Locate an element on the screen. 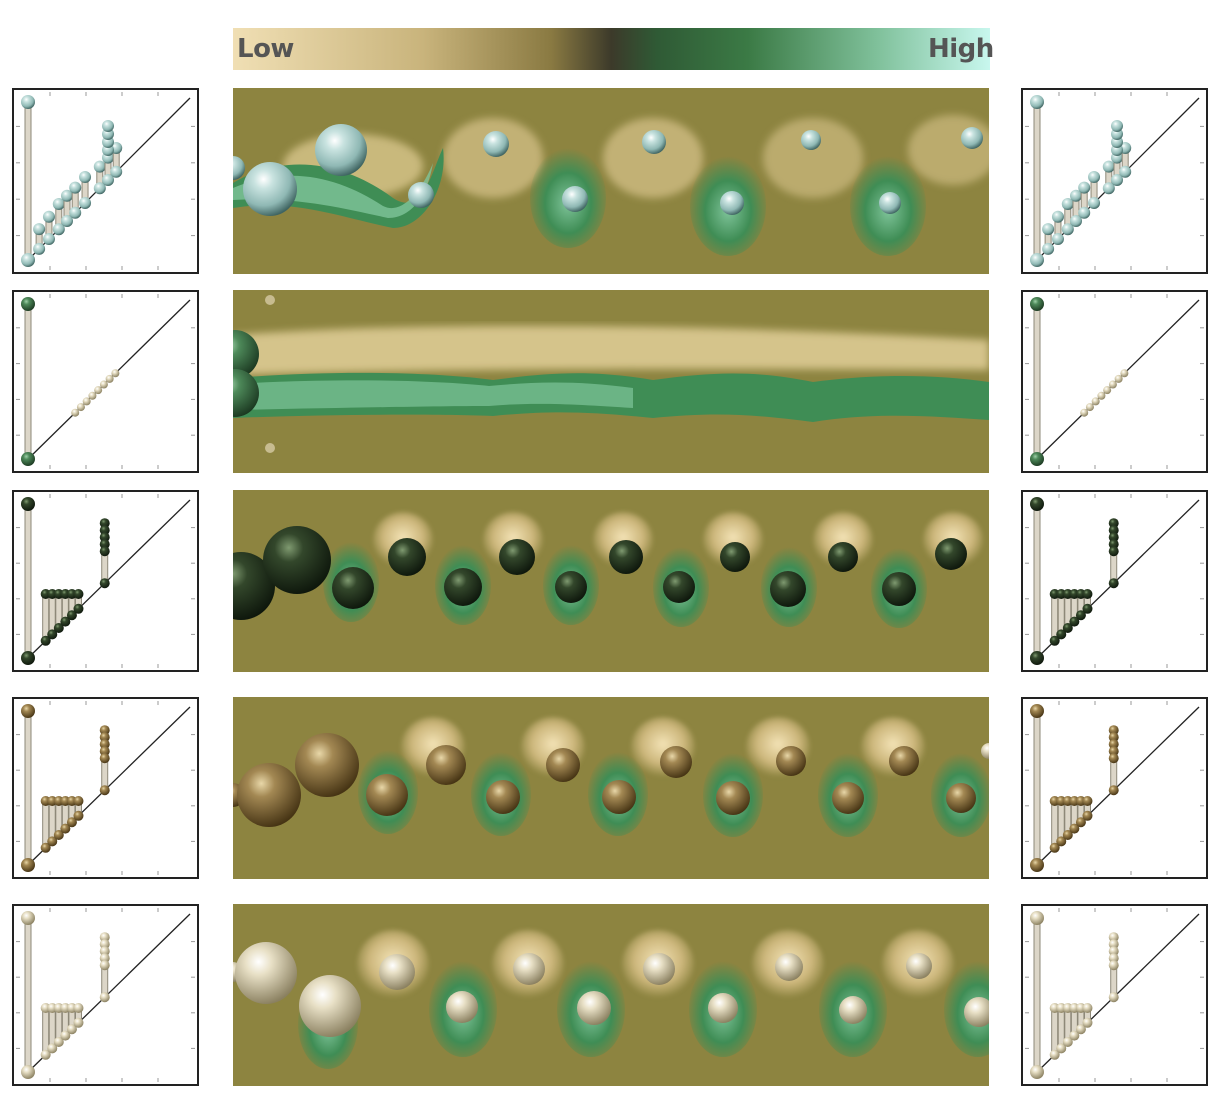 The width and height of the screenshot is (1229, 1112). colorbar is located at coordinates (611, 49).